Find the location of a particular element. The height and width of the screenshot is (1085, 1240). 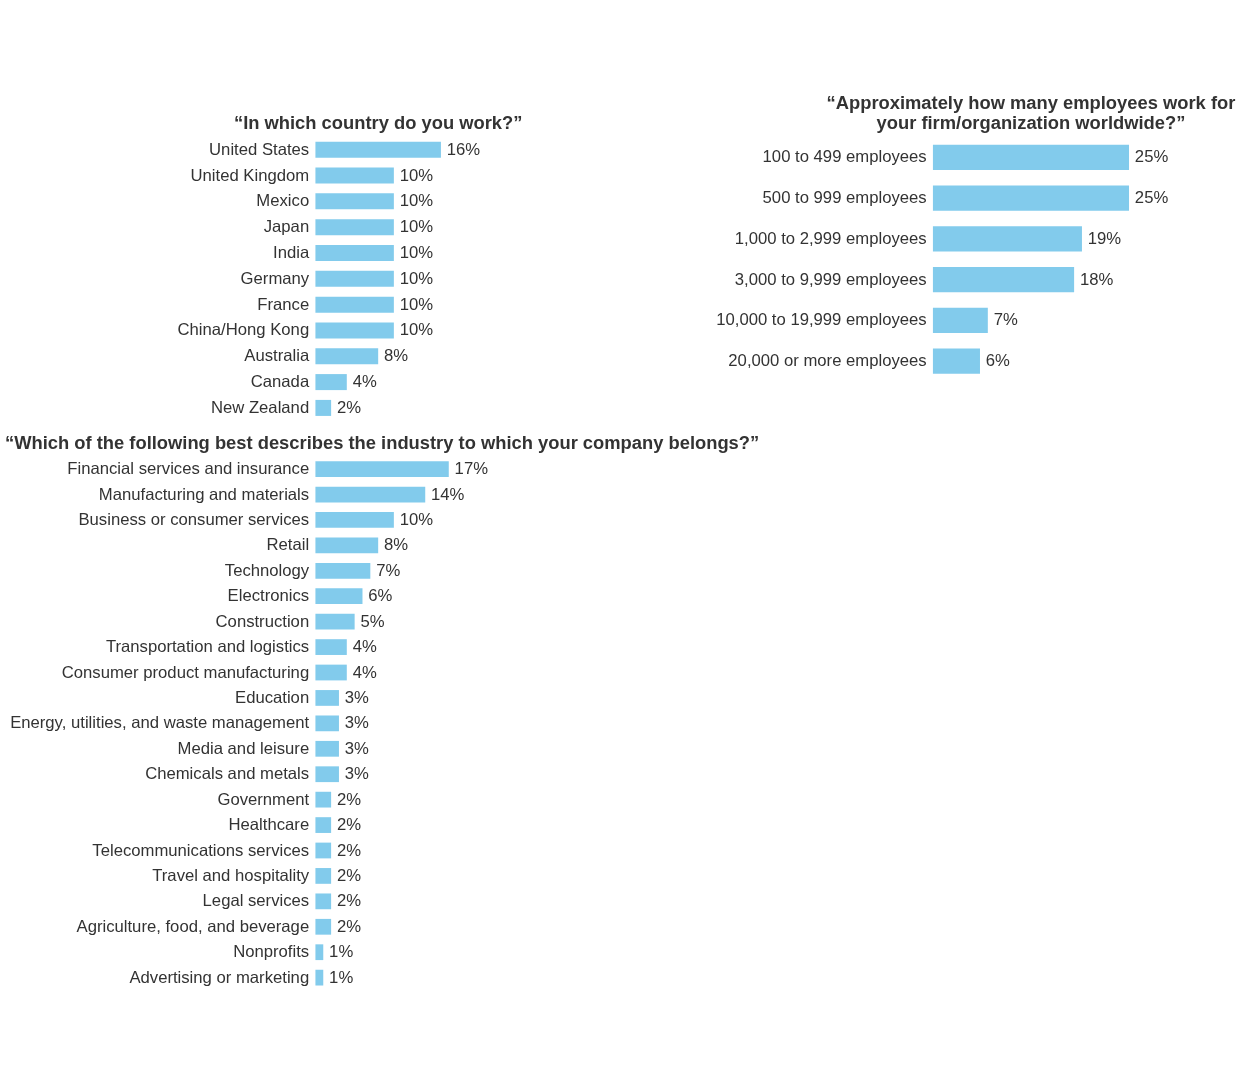

y-tick-label: Mexico is located at coordinates (283, 201).